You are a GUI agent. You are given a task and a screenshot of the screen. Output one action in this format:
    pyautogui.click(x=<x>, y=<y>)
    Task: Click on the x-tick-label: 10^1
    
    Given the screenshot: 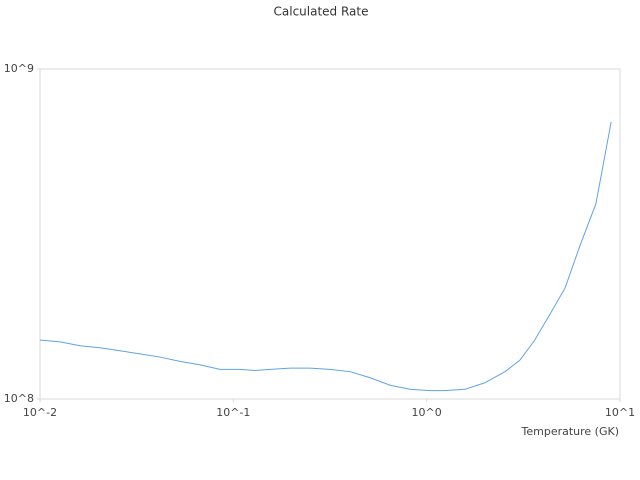 What is the action you would take?
    pyautogui.click(x=620, y=412)
    